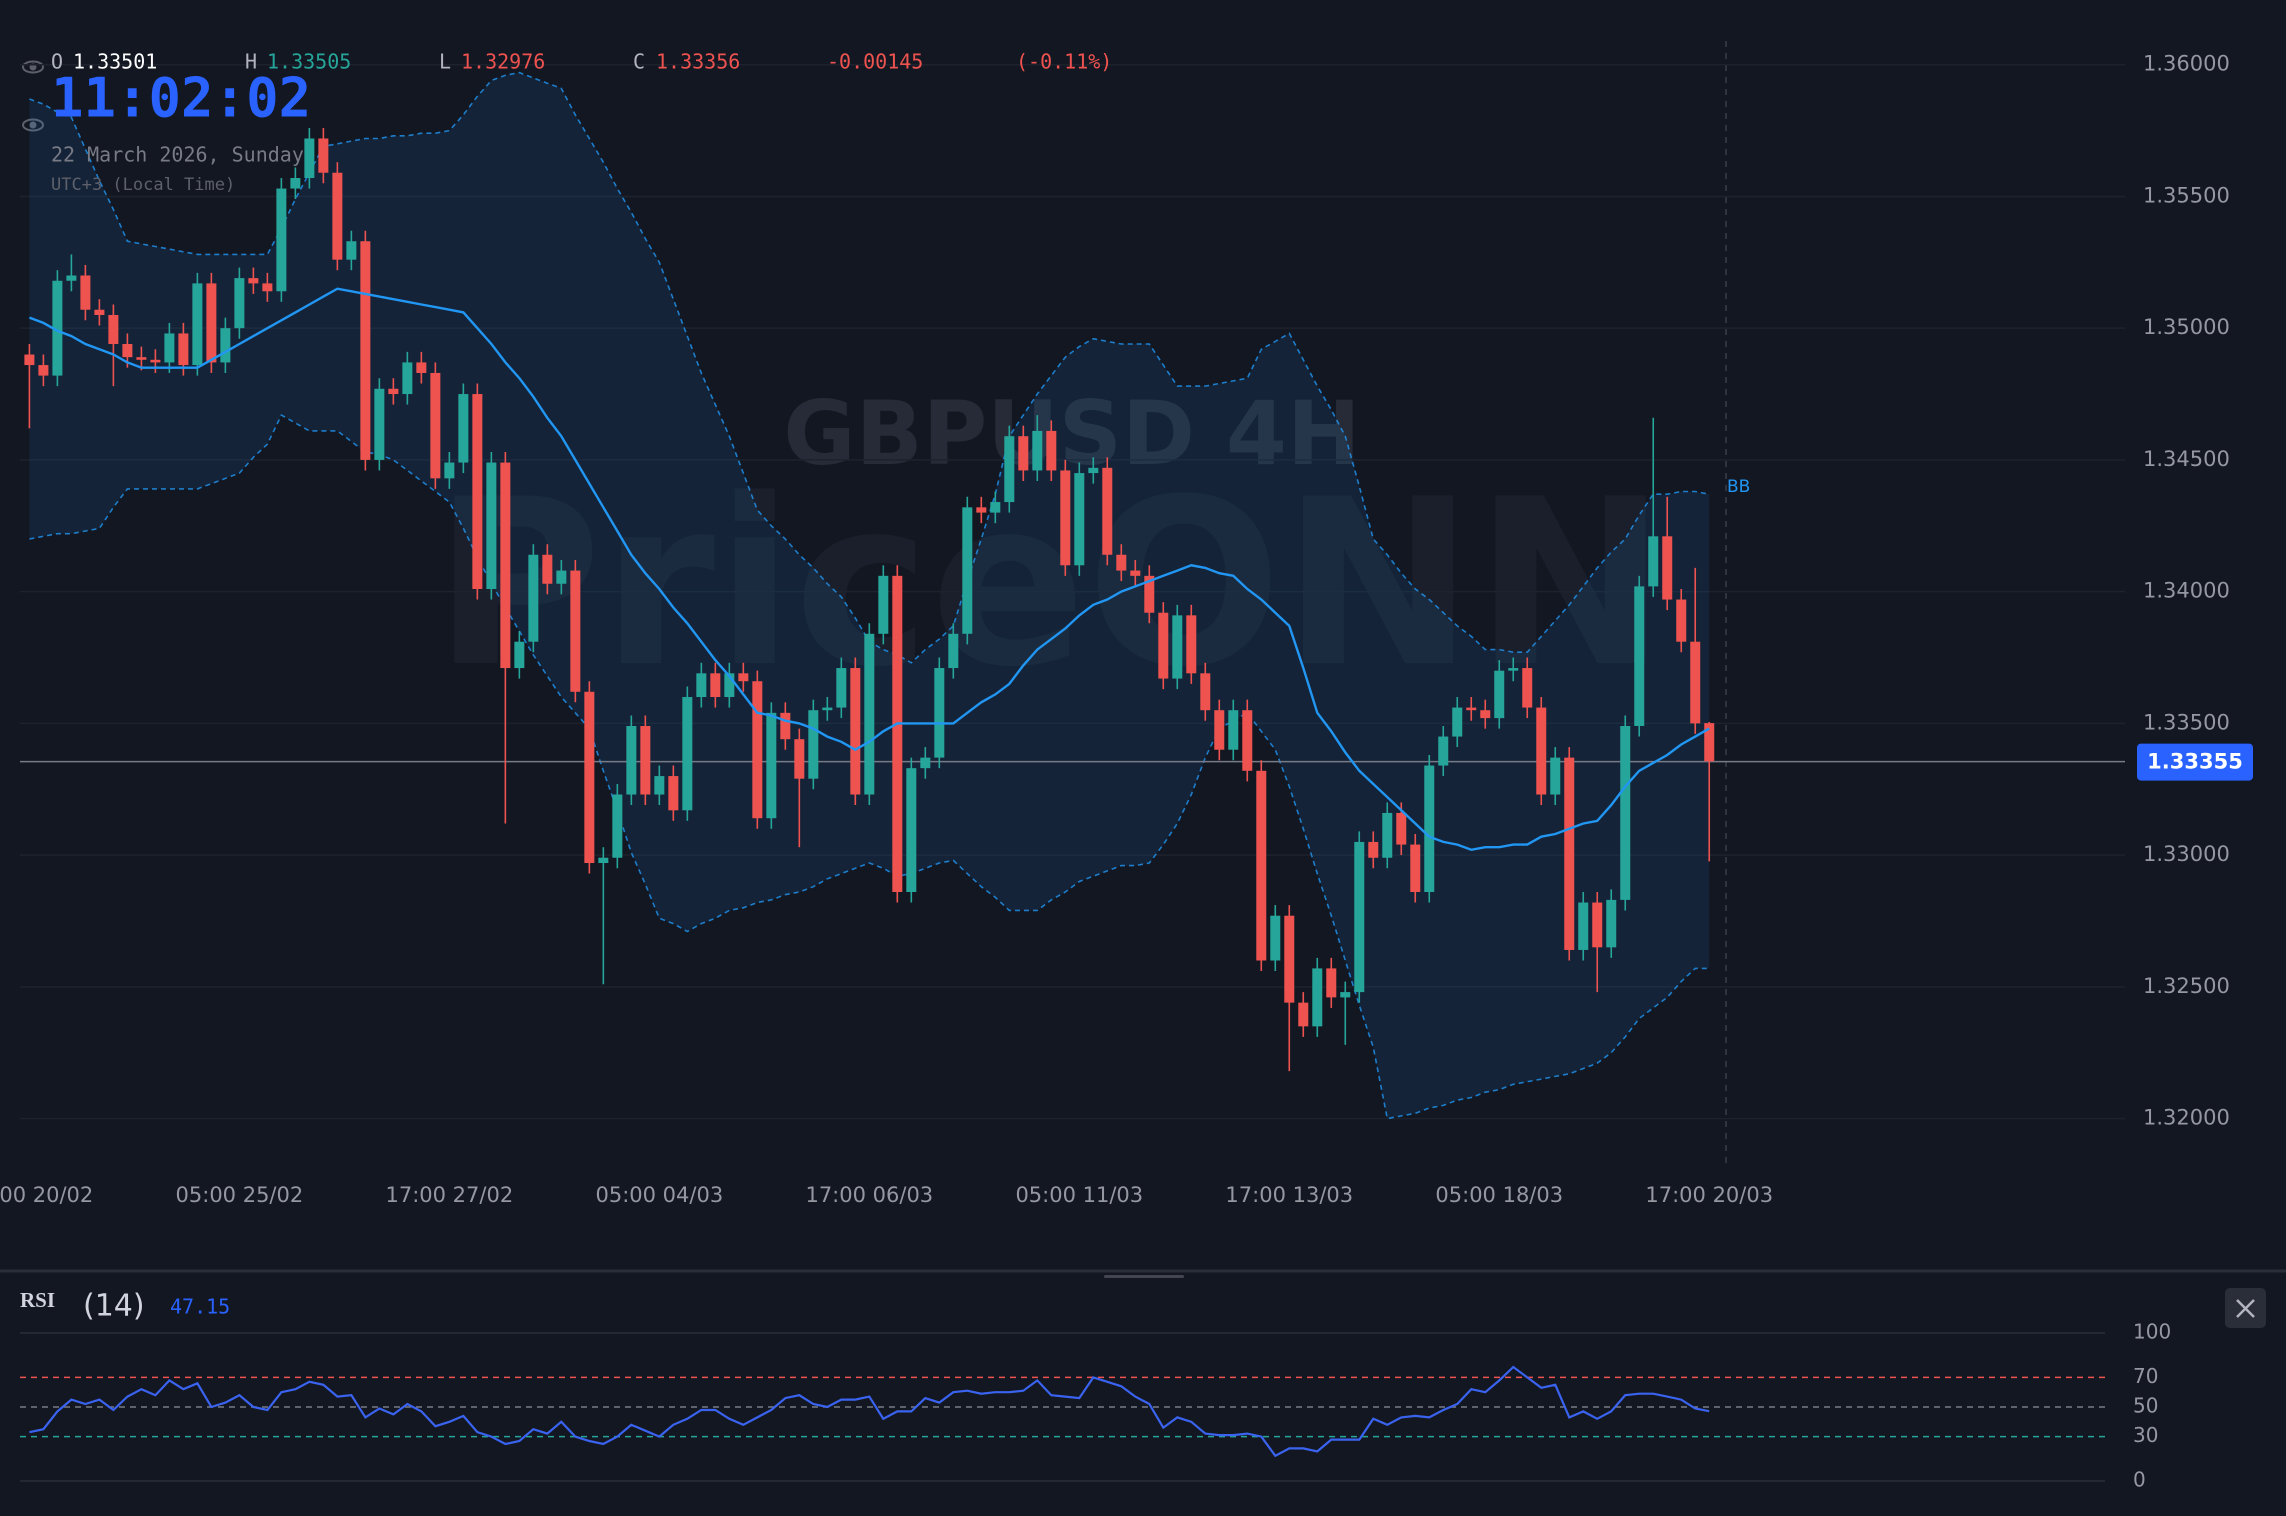 This screenshot has width=2286, height=1516. What do you see at coordinates (1499, 1195) in the screenshot?
I see `x-tick-label: 05:00 18/03` at bounding box center [1499, 1195].